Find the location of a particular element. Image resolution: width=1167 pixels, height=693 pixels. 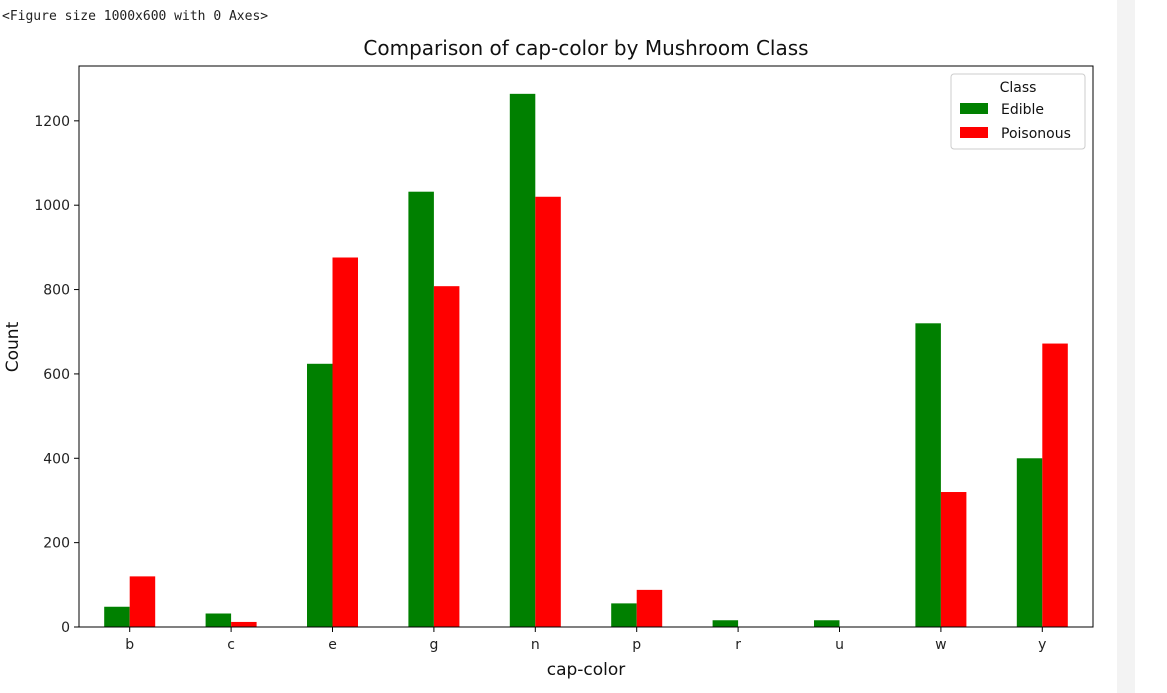

y-tick-label: 600 is located at coordinates (56, 375).